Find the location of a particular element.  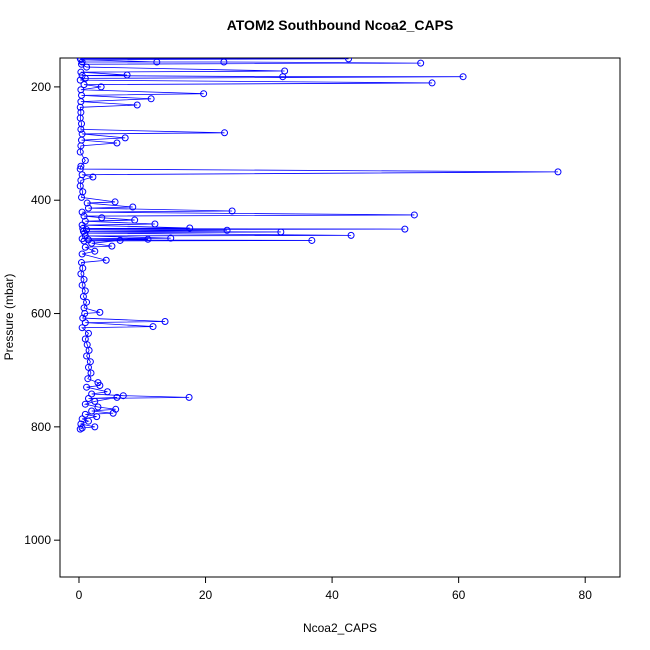

x-axis-label: Ncoa2_CAPS is located at coordinates (340, 628).